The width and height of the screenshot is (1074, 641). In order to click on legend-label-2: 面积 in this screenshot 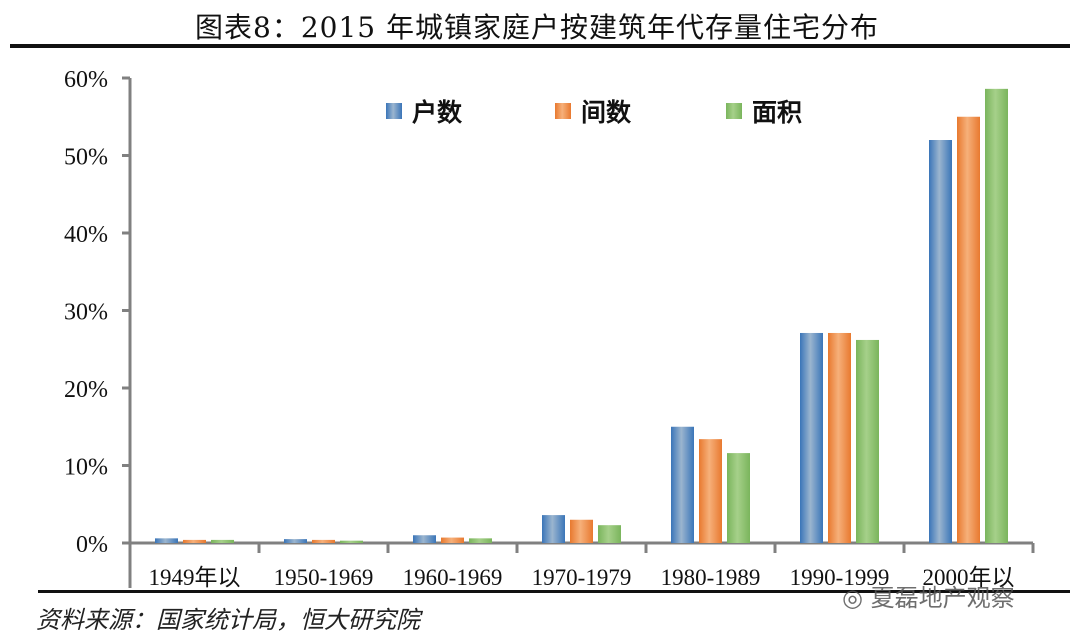, I will do `click(777, 113)`.